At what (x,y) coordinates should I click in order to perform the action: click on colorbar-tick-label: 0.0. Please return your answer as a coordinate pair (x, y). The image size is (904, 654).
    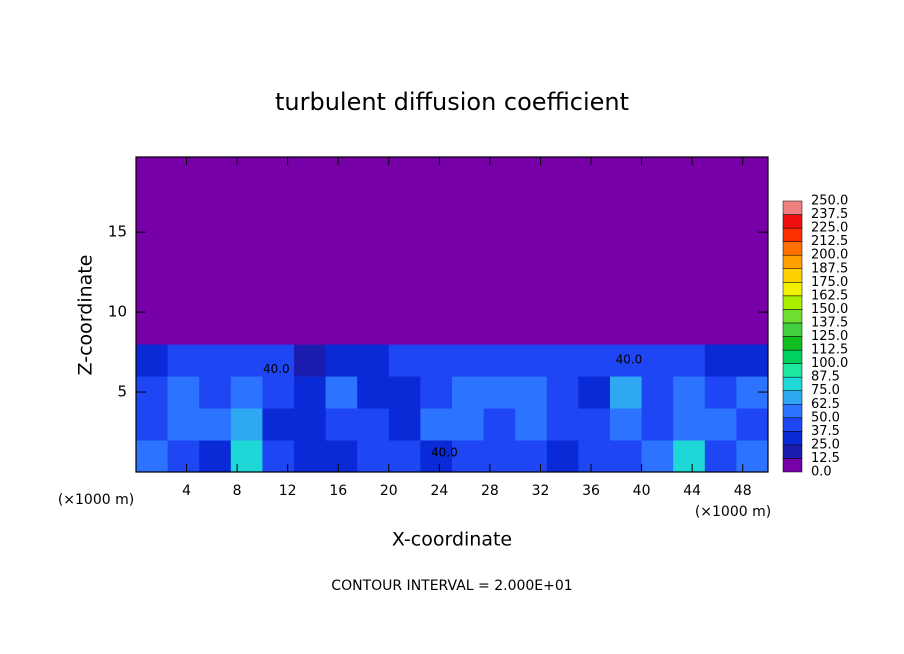
    Looking at the image, I should click on (821, 472).